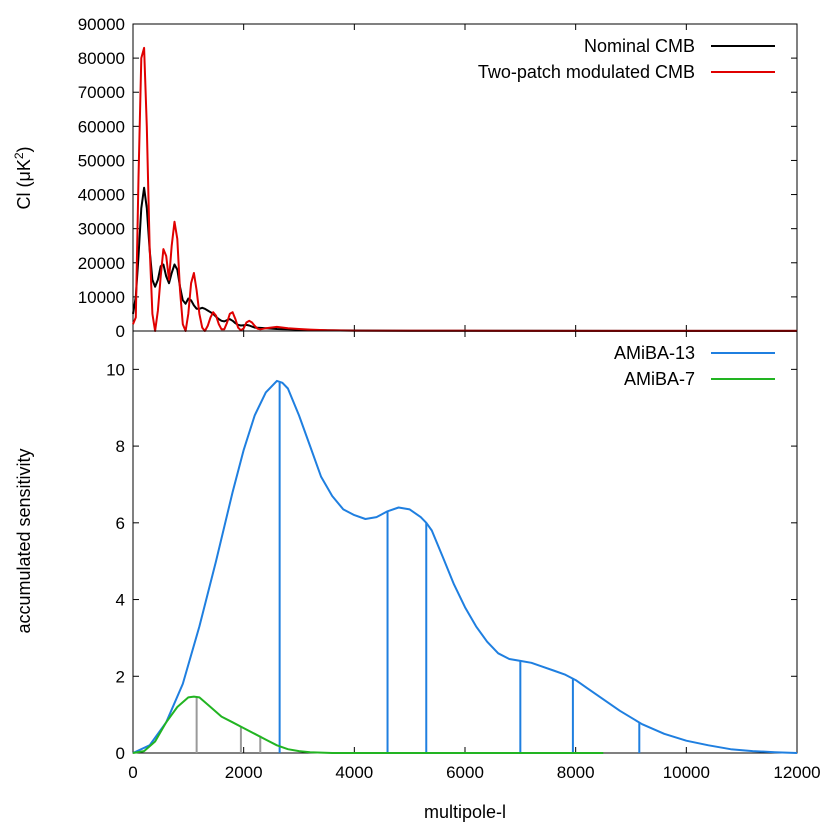 The image size is (830, 830). What do you see at coordinates (654, 353) in the screenshot?
I see `amiba-13-legend-label: AMiBA-13` at bounding box center [654, 353].